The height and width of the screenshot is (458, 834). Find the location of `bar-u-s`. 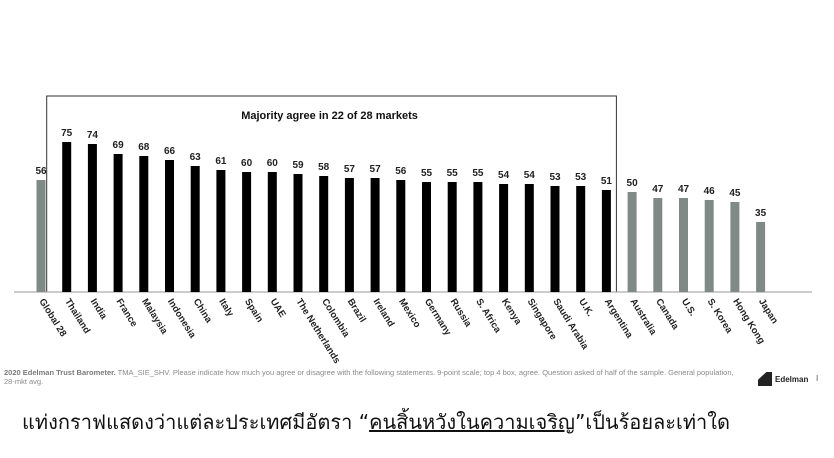

bar-u-s is located at coordinates (683, 245).